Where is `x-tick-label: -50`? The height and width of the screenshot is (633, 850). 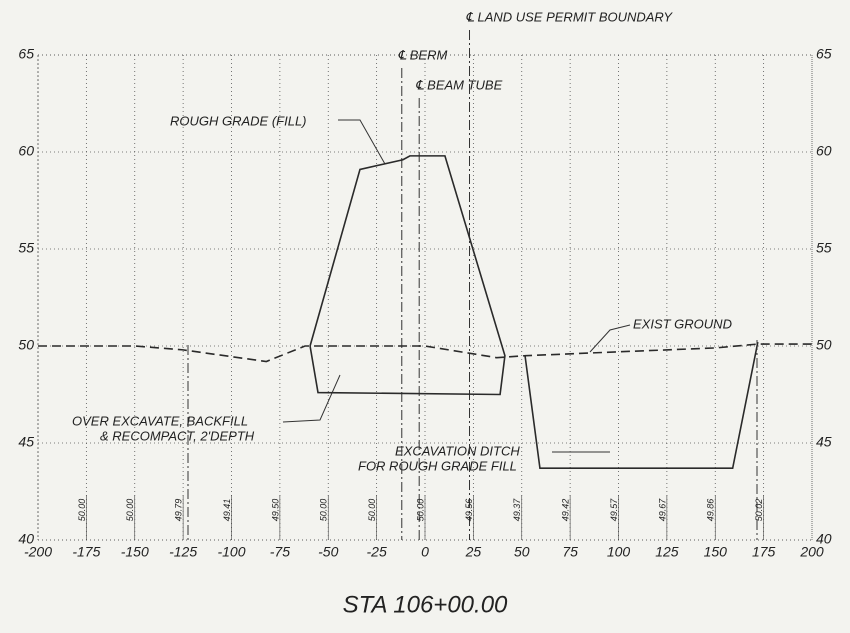
x-tick-label: -50 is located at coordinates (328, 552).